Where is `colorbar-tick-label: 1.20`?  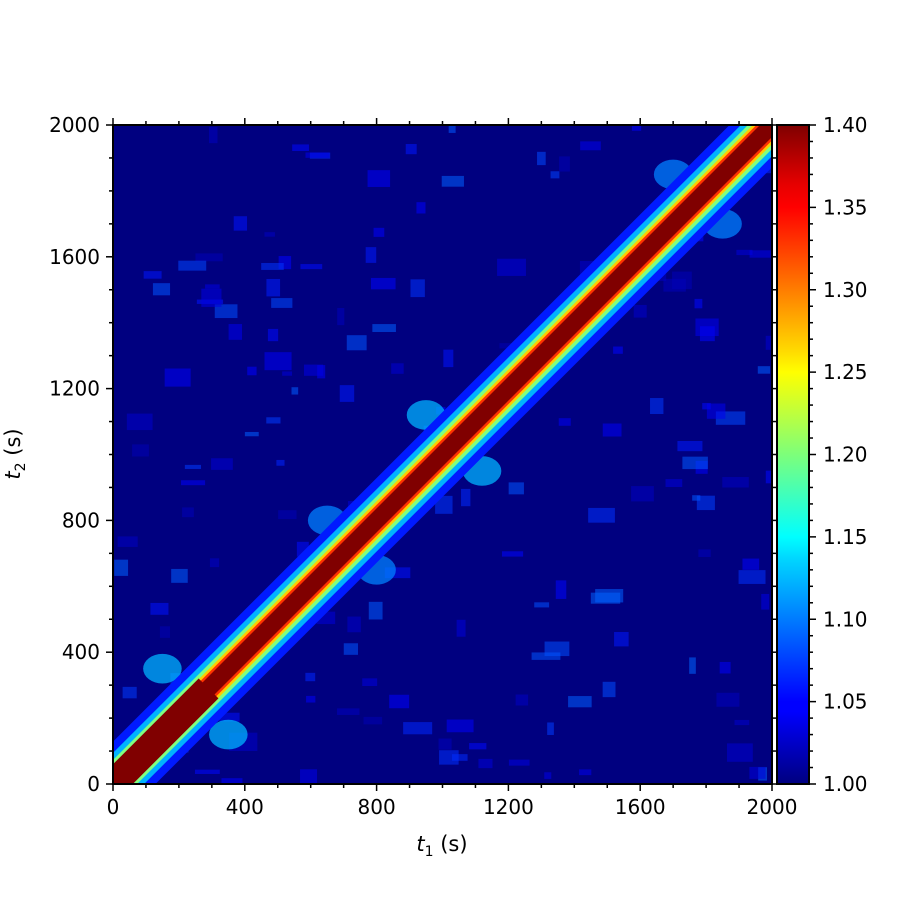
colorbar-tick-label: 1.20 is located at coordinates (845, 455).